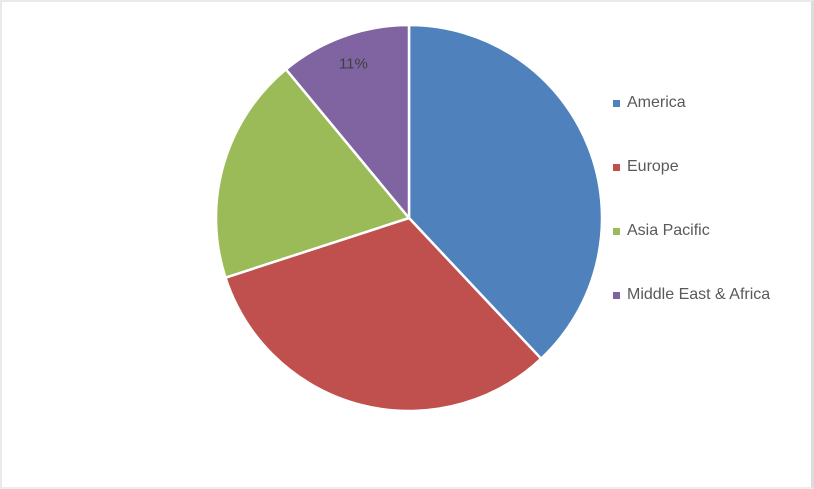 Image resolution: width=814 pixels, height=489 pixels. Describe the element at coordinates (656, 102) in the screenshot. I see `legend-item-label: America` at that location.